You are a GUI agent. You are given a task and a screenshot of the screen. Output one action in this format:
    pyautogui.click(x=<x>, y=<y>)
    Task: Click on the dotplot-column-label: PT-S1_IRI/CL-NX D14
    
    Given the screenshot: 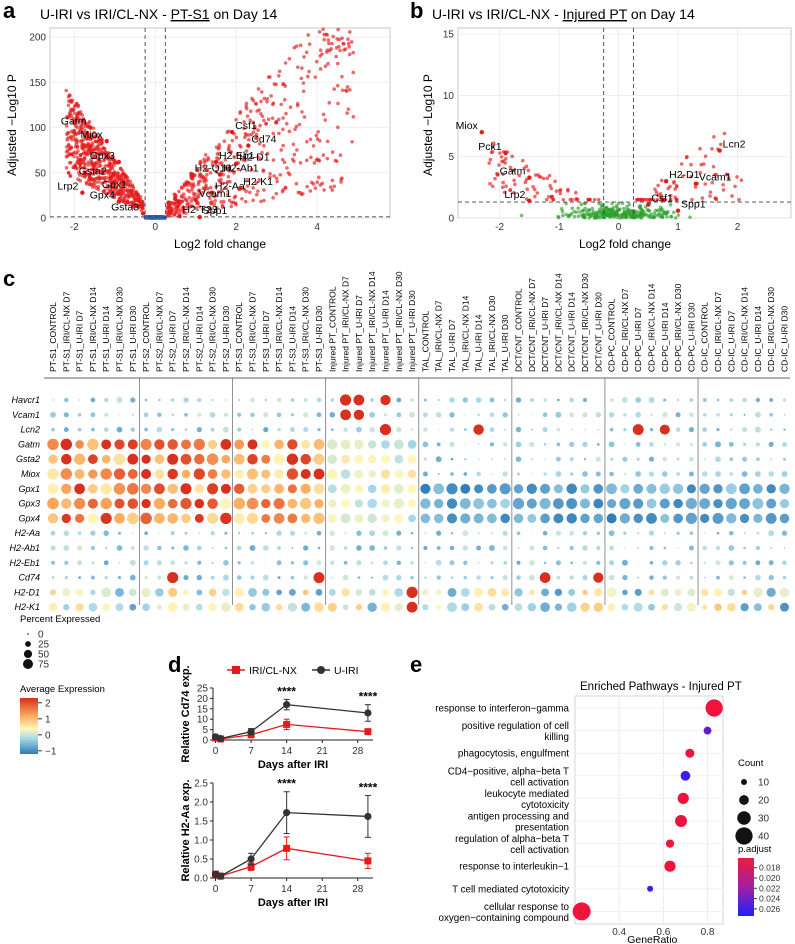 What is the action you would take?
    pyautogui.click(x=93, y=329)
    